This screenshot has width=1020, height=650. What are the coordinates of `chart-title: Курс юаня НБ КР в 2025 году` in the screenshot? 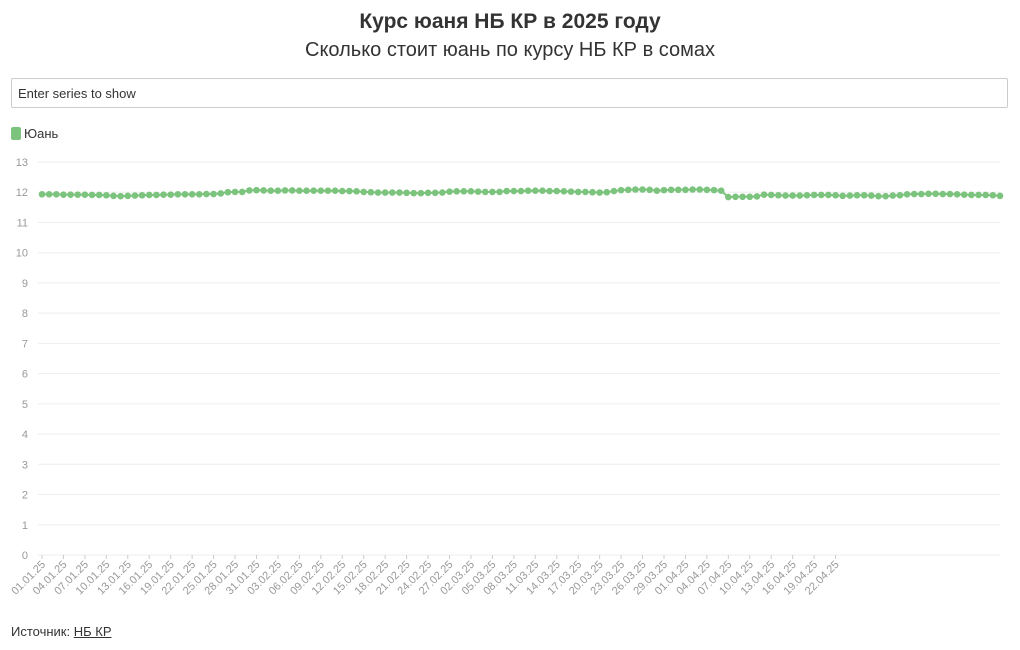 It's located at (510, 21).